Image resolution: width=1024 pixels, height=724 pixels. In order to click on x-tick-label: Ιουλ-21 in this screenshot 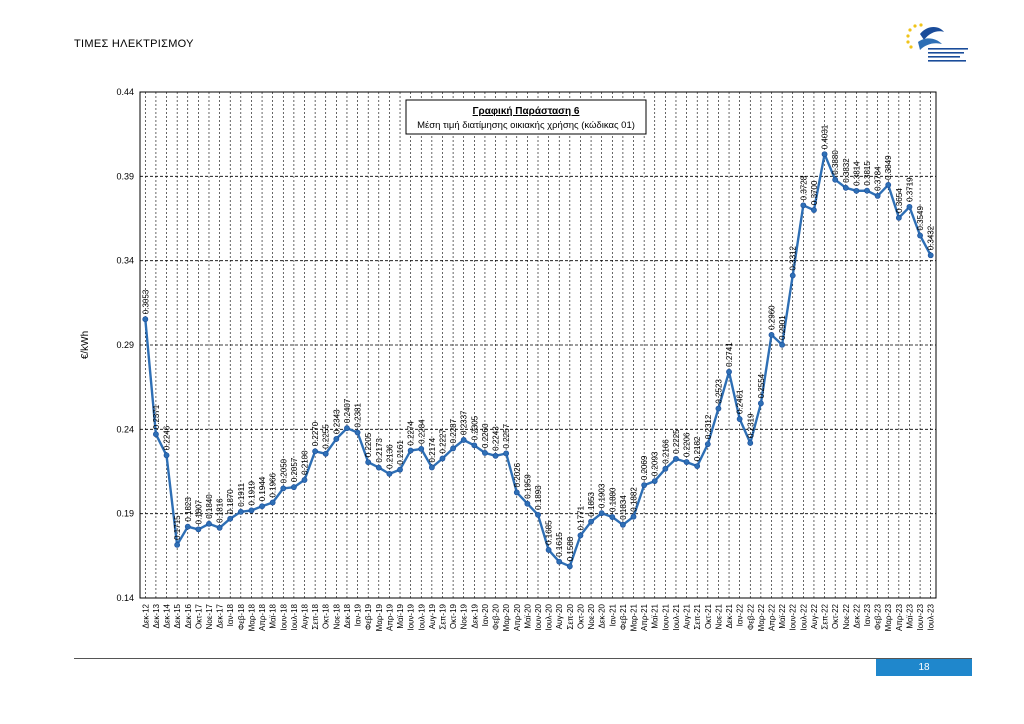, I will do `click(676, 616)`.